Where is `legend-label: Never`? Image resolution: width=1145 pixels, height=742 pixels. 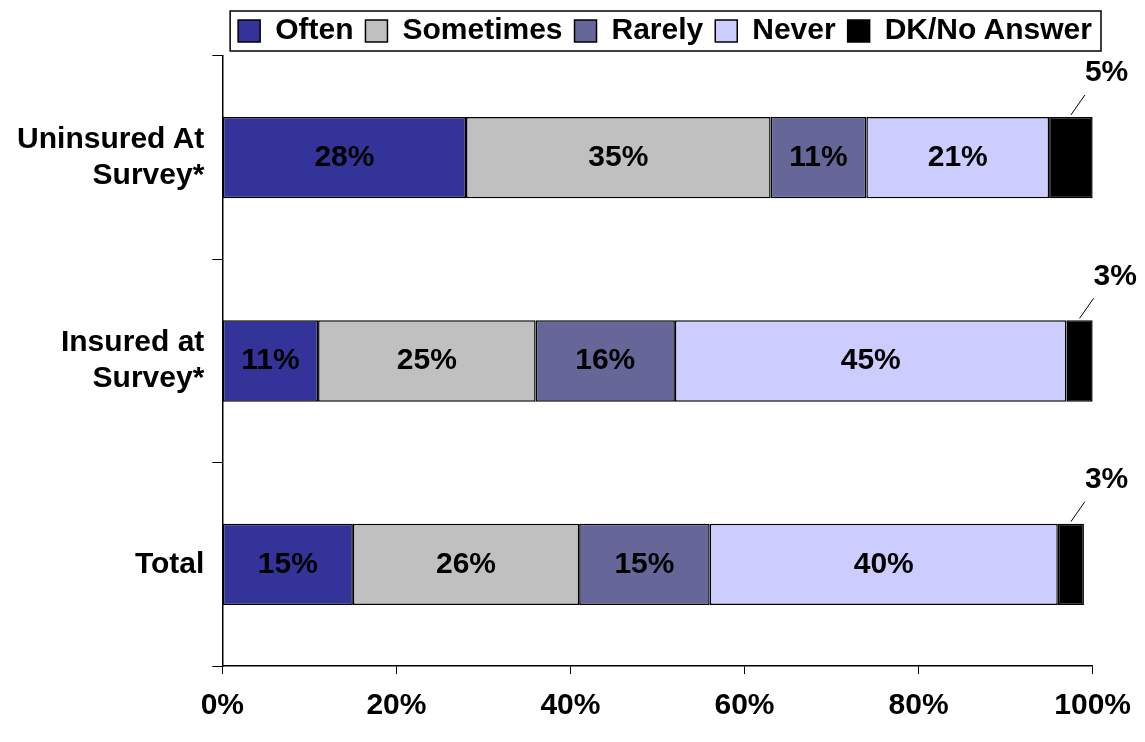 legend-label: Never is located at coordinates (794, 29).